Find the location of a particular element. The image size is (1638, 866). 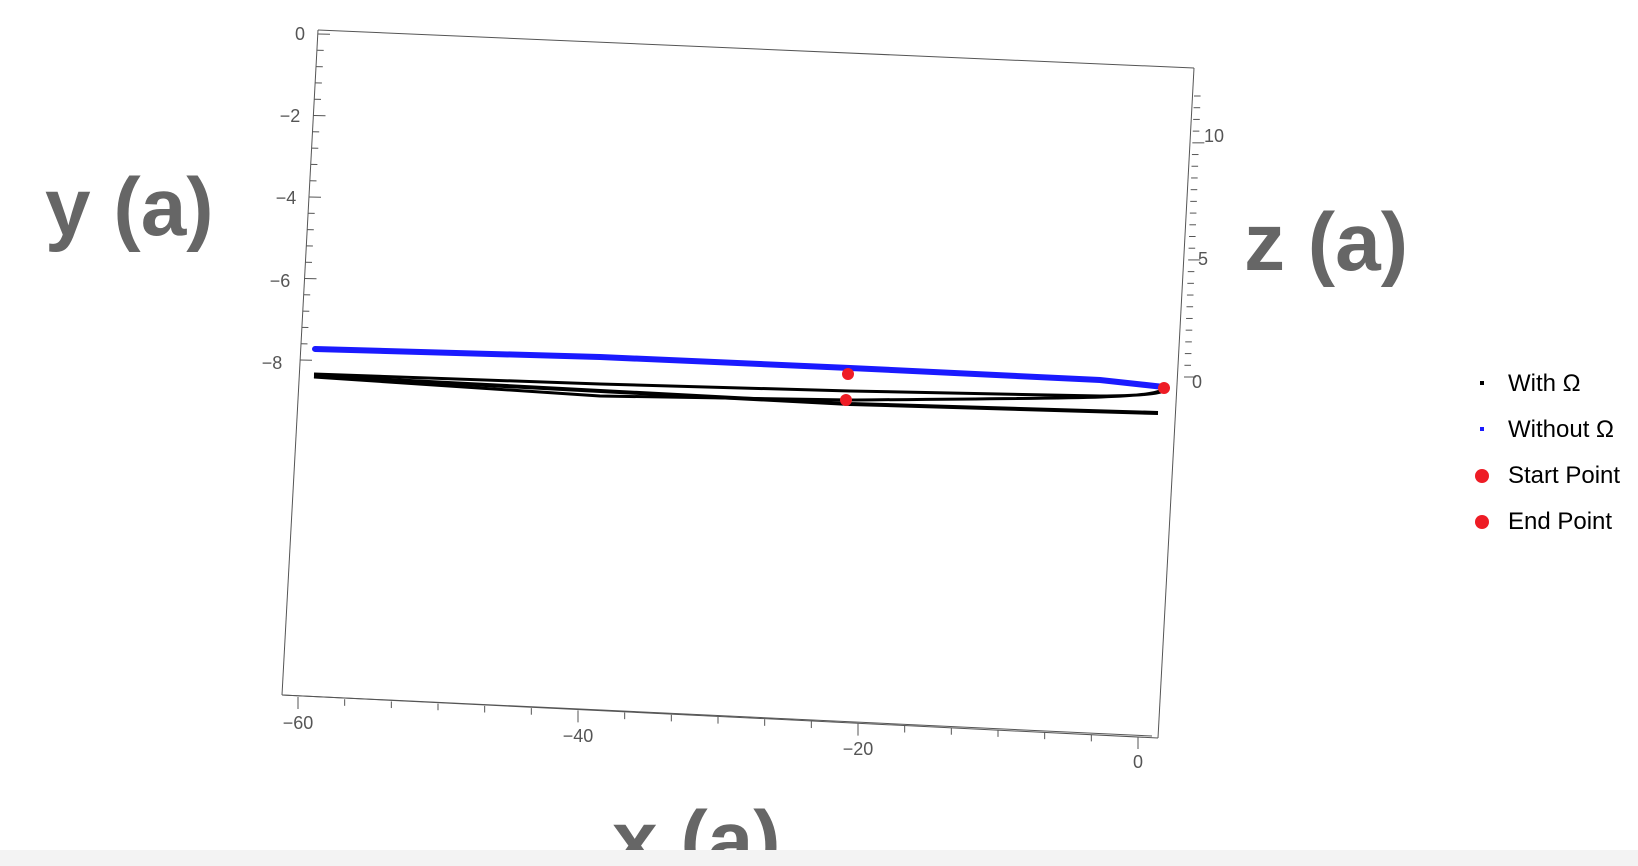

legend-label: Start Point is located at coordinates (1564, 475).